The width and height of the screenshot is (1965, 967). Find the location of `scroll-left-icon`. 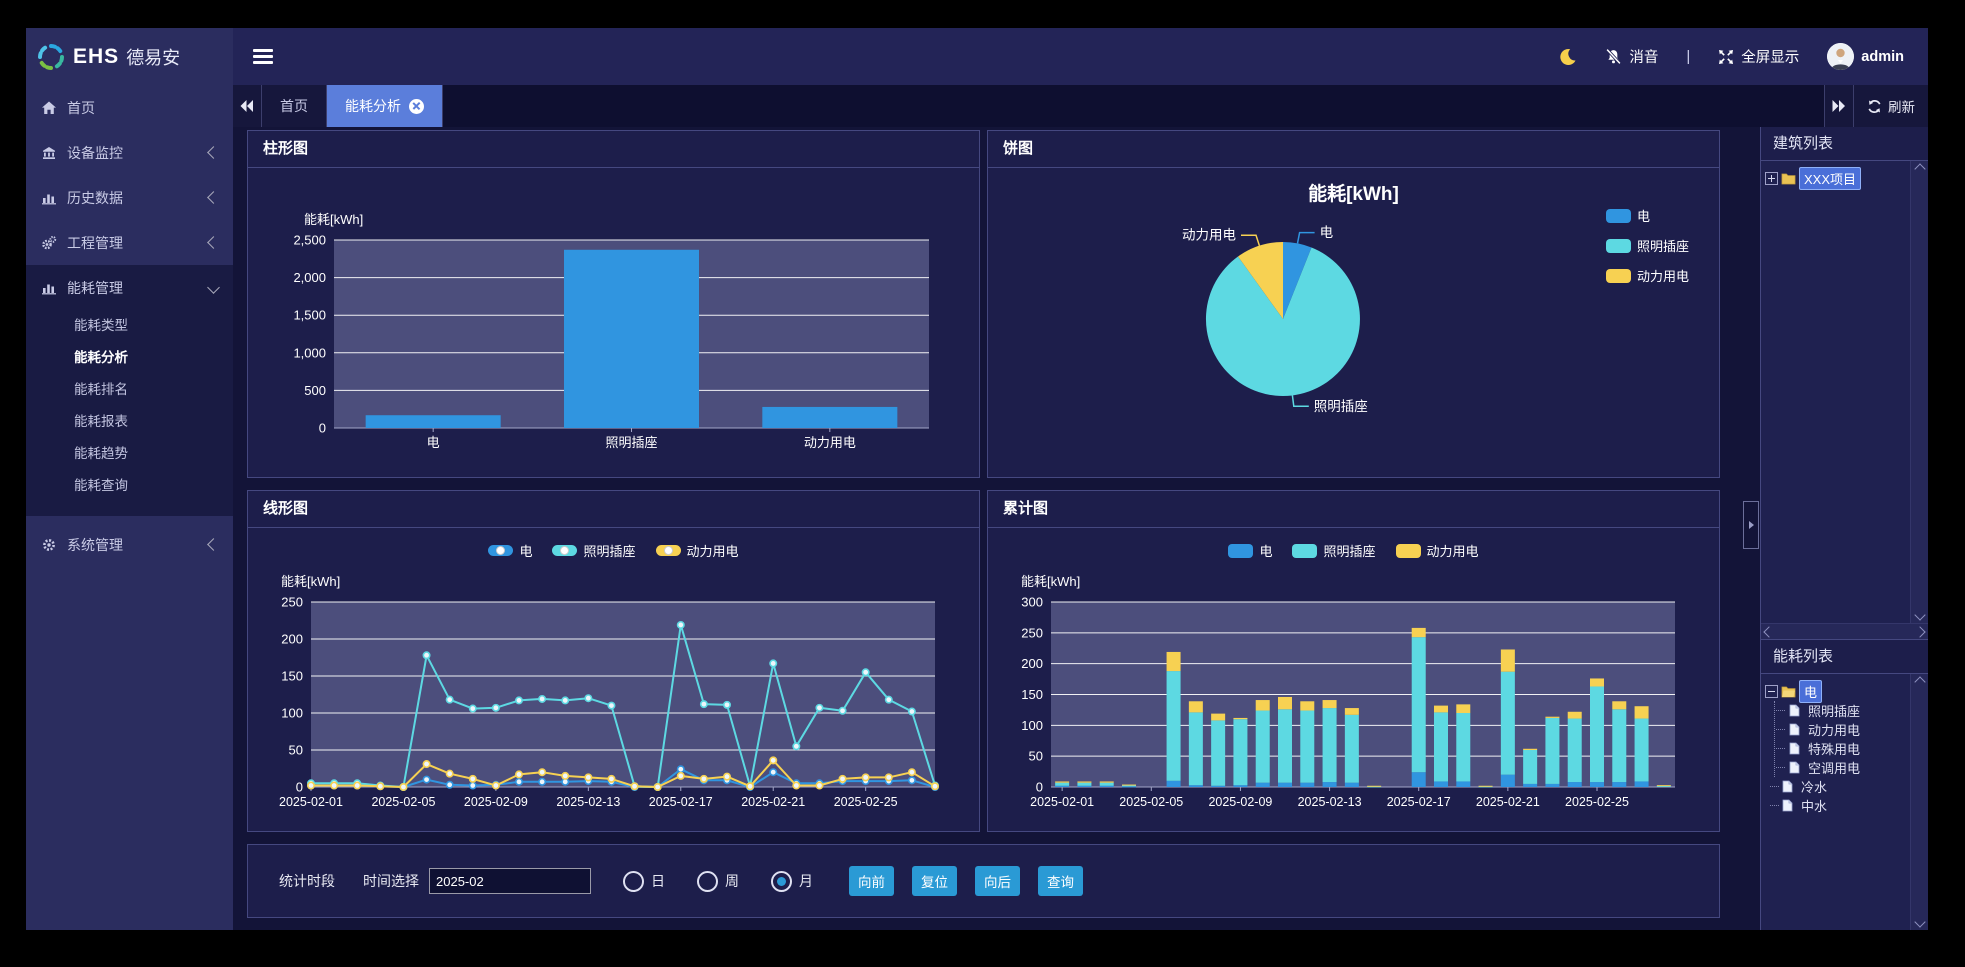

scroll-left-icon is located at coordinates (1769, 631).